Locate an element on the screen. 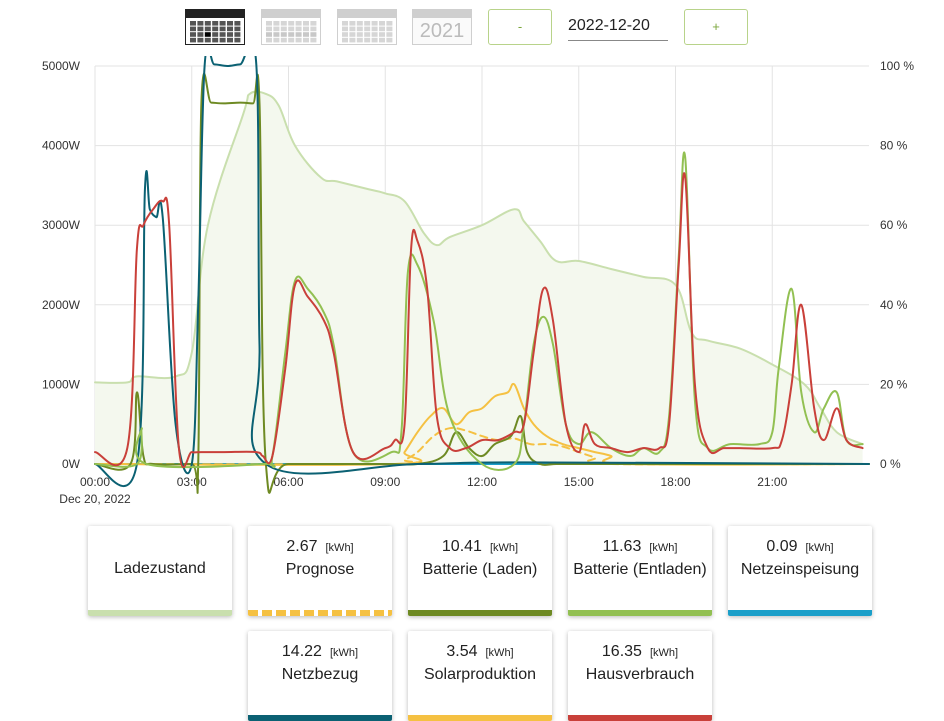 The height and width of the screenshot is (721, 944). card-value: 10.41 [kWh] is located at coordinates (480, 548).